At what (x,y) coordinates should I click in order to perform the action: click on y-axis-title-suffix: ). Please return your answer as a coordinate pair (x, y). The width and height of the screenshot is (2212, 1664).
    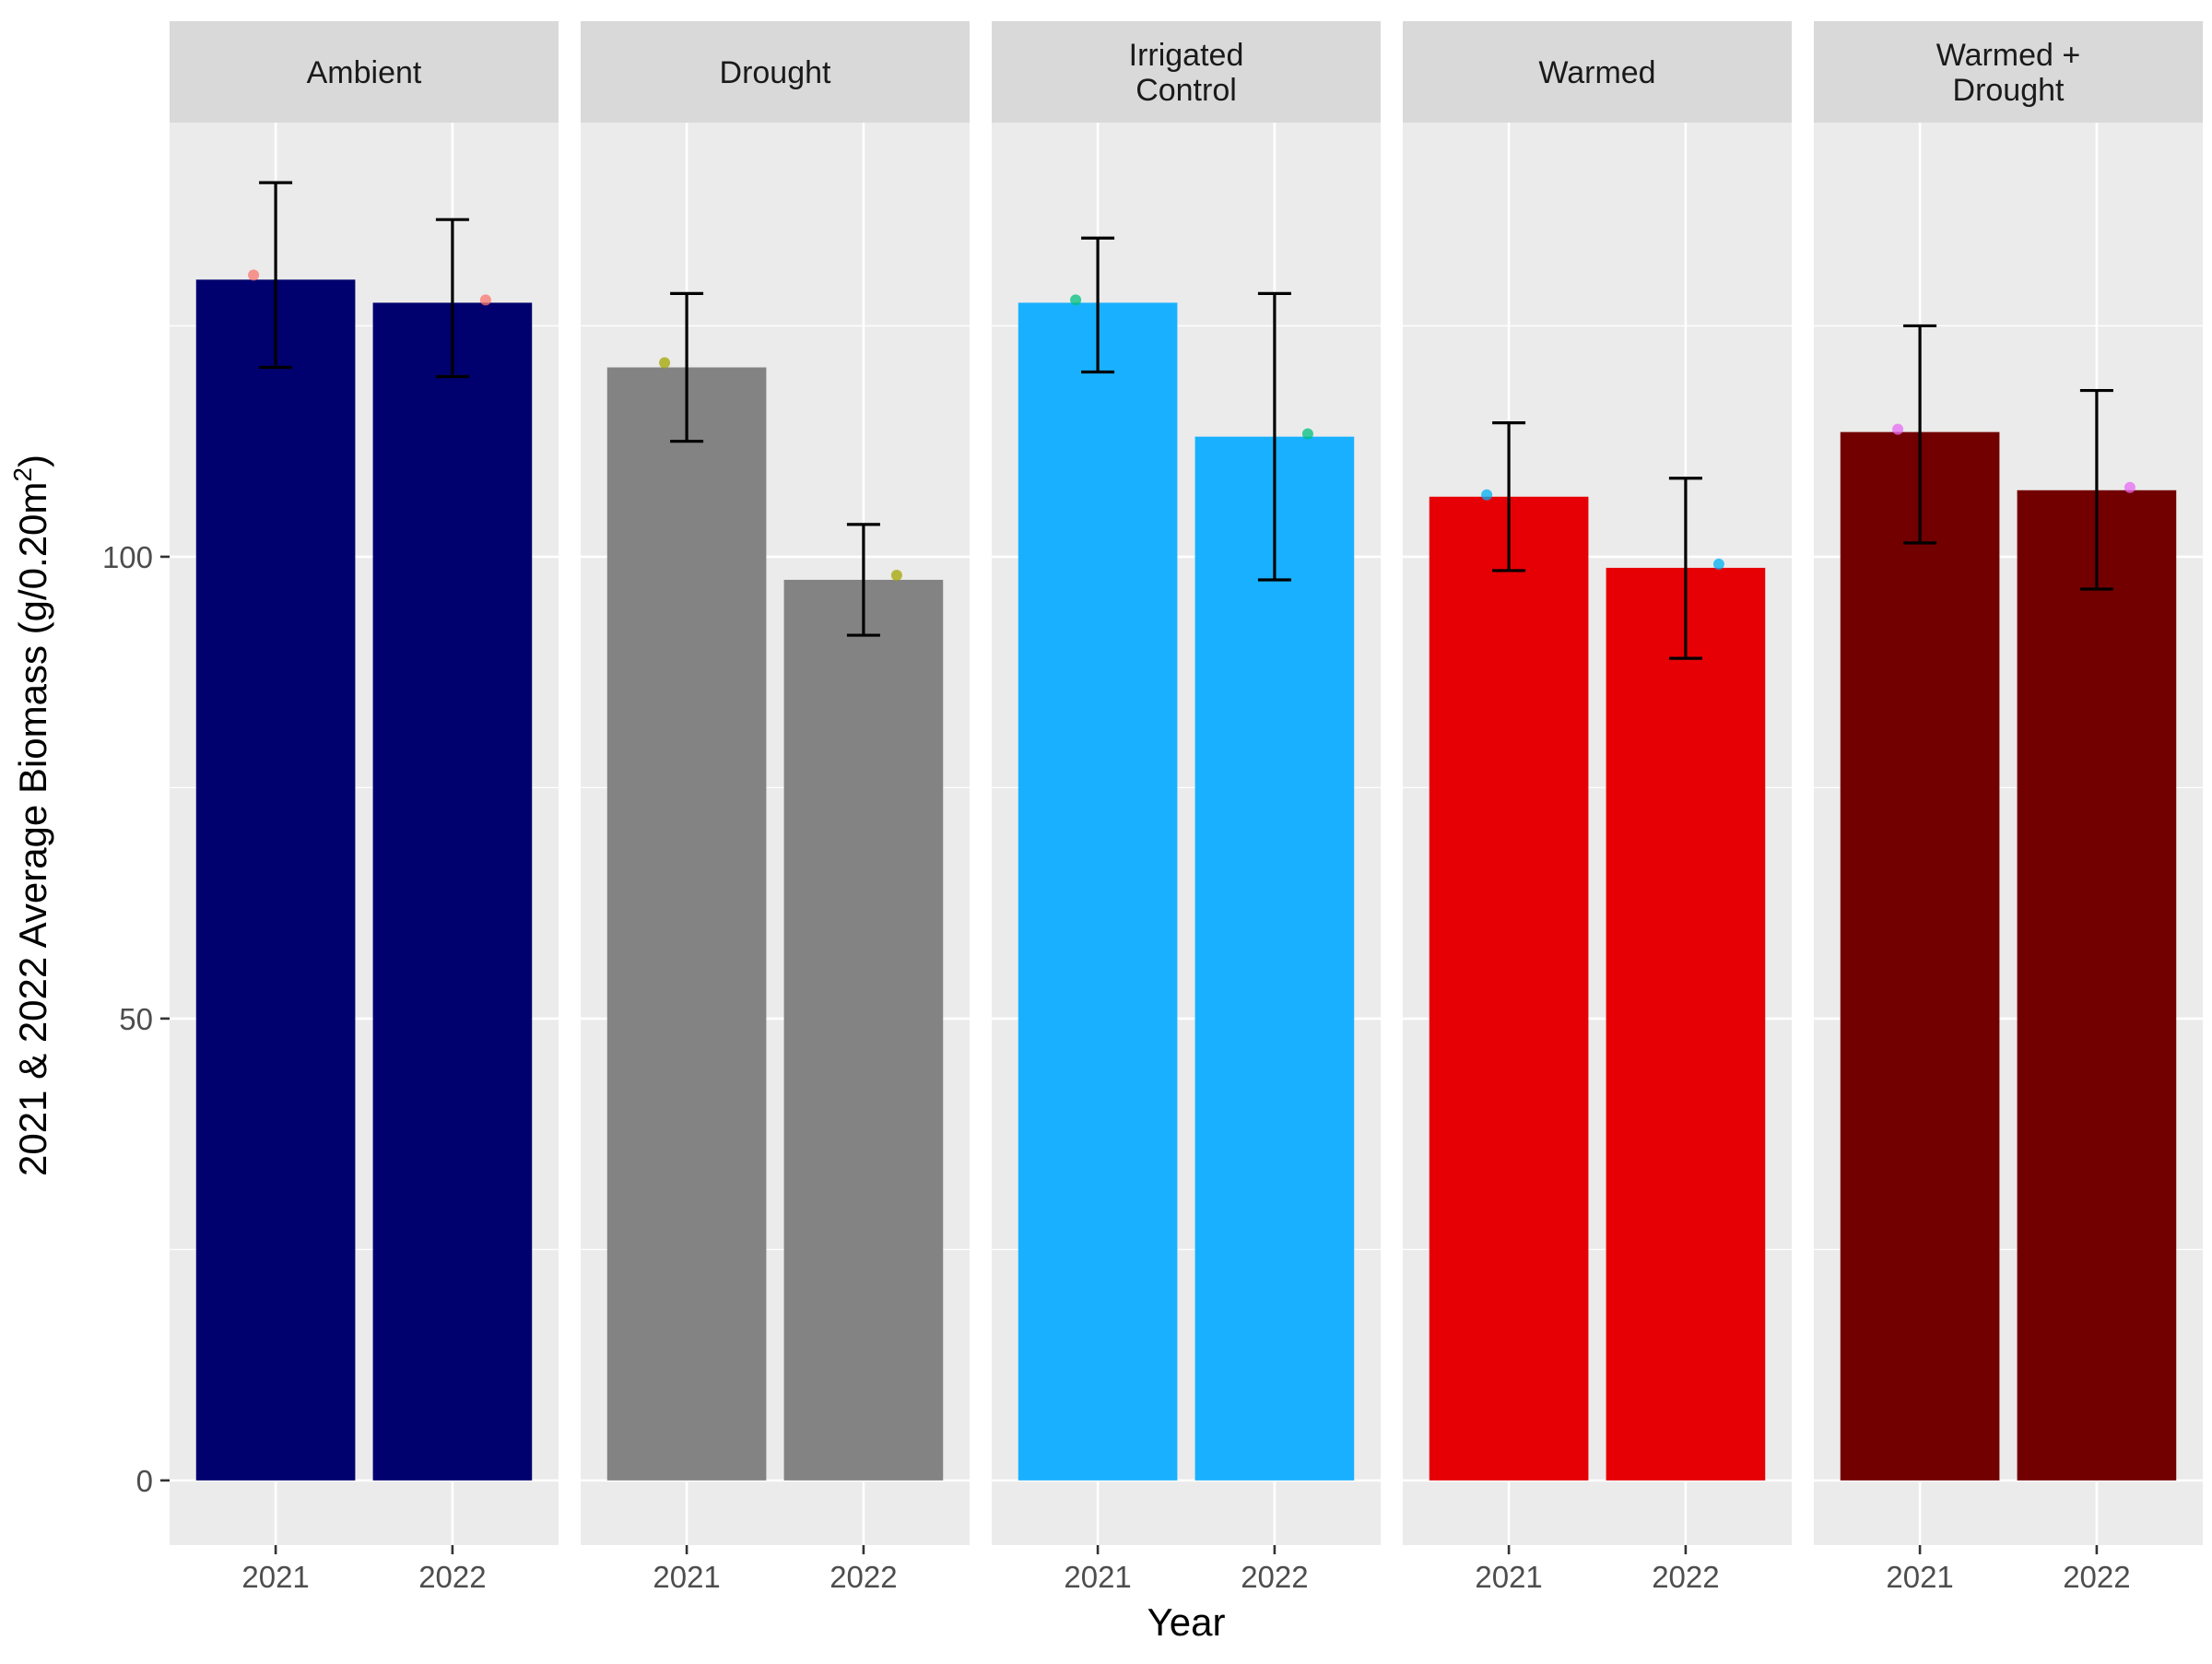
    Looking at the image, I should click on (32, 460).